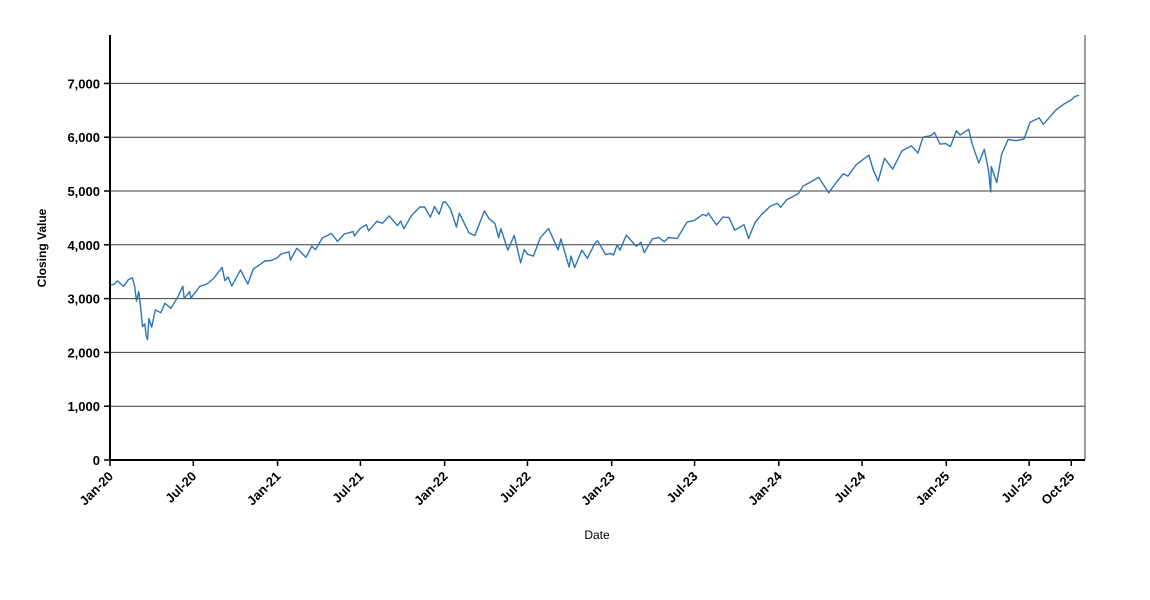 This screenshot has height=600, width=1150. What do you see at coordinates (598, 489) in the screenshot?
I see `x-tick-label: Jan-23` at bounding box center [598, 489].